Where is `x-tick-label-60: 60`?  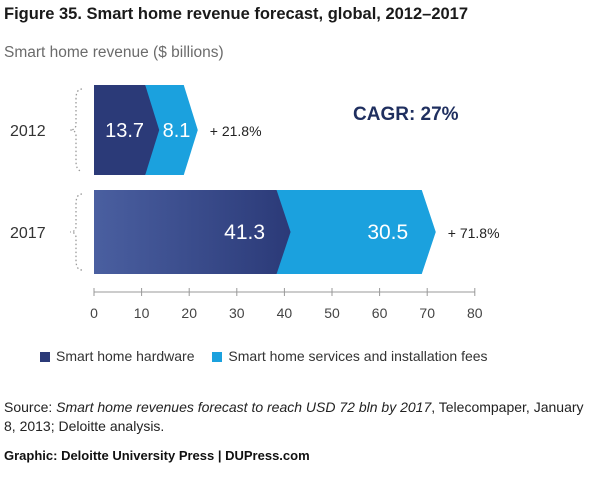
x-tick-label-60: 60 is located at coordinates (380, 313).